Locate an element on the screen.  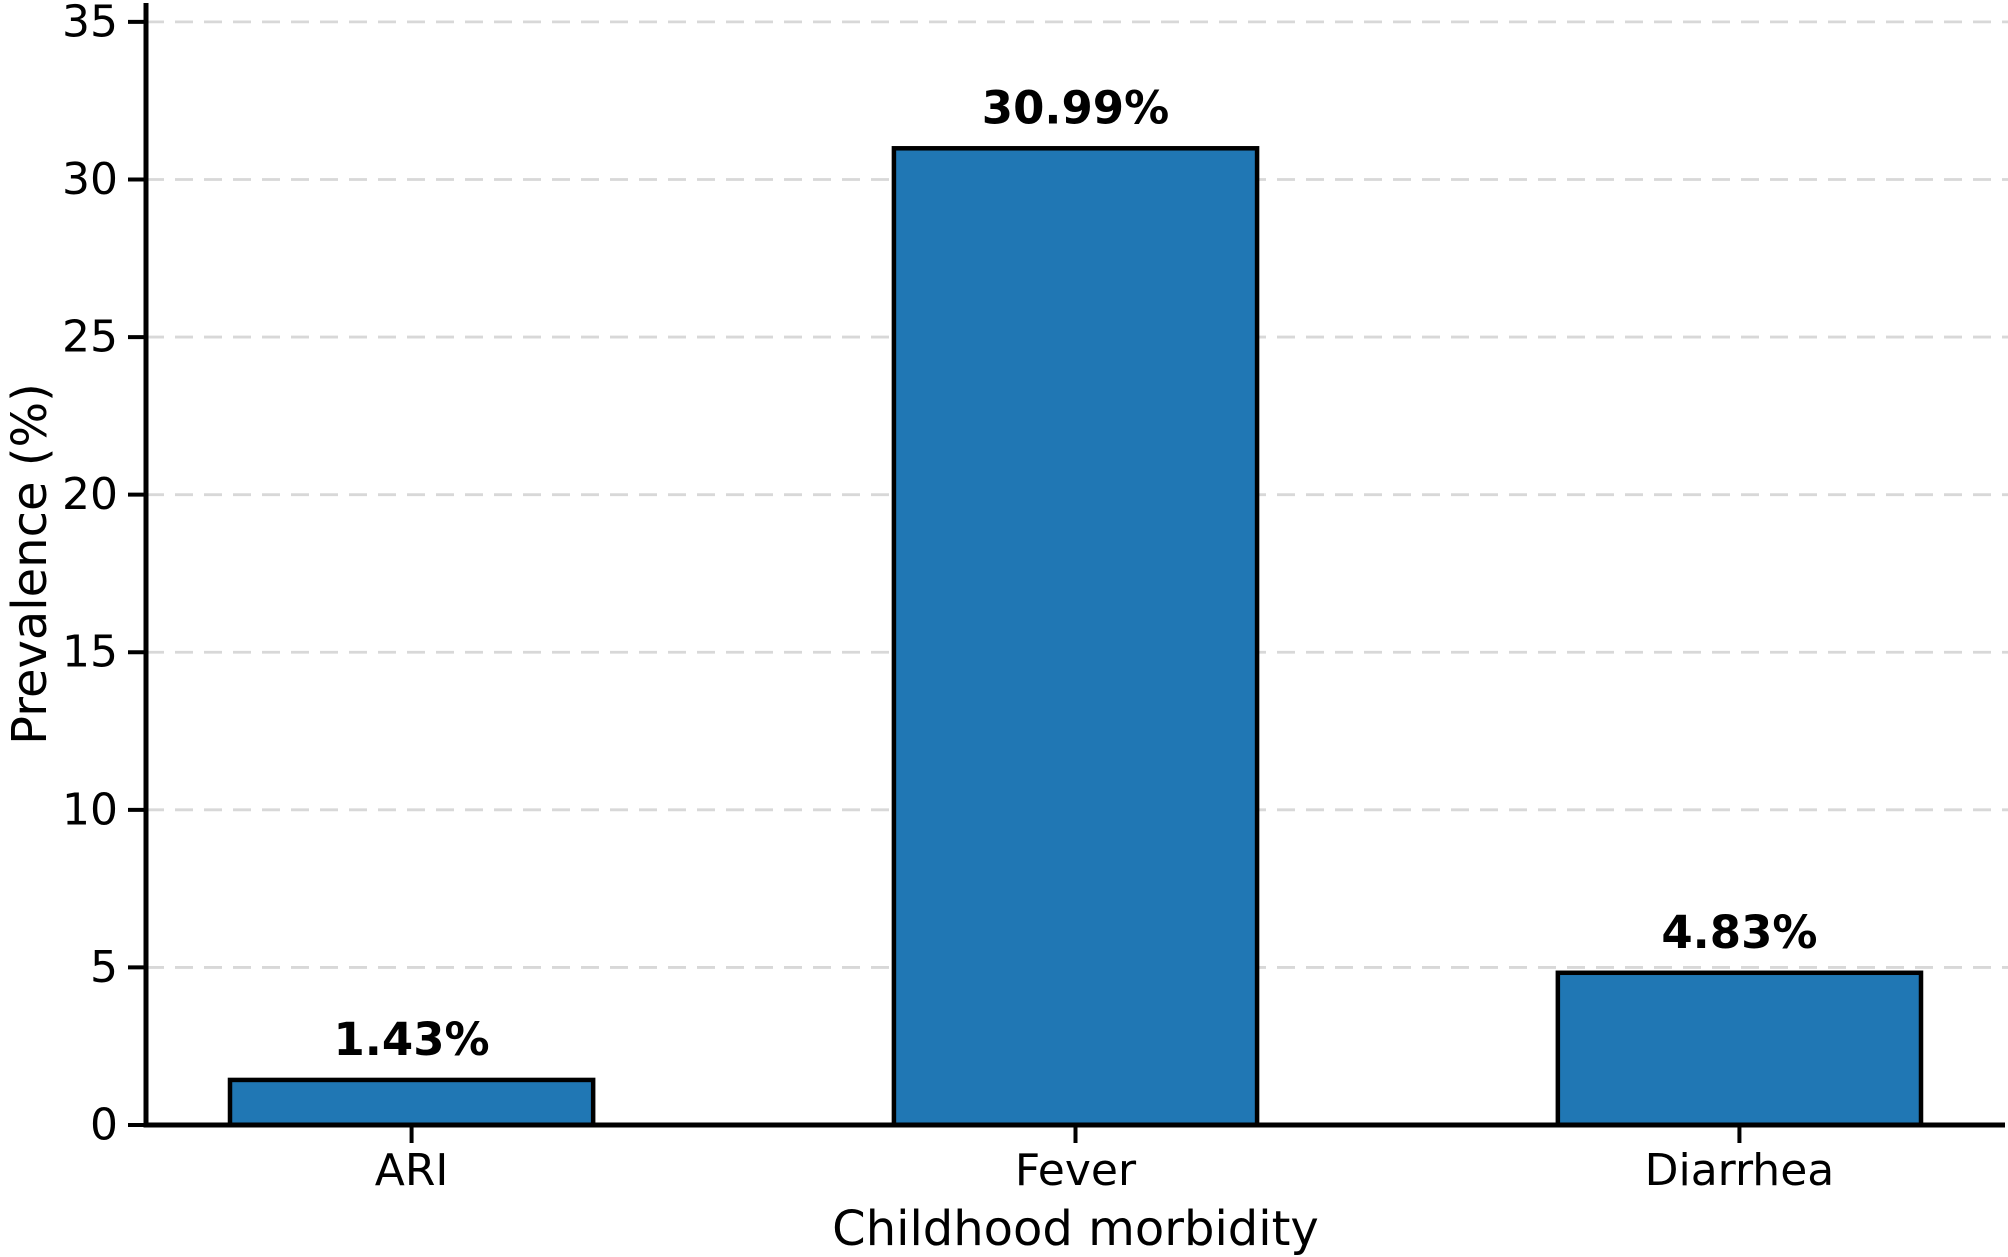
y-tick-label: 10 is located at coordinates (90, 809).